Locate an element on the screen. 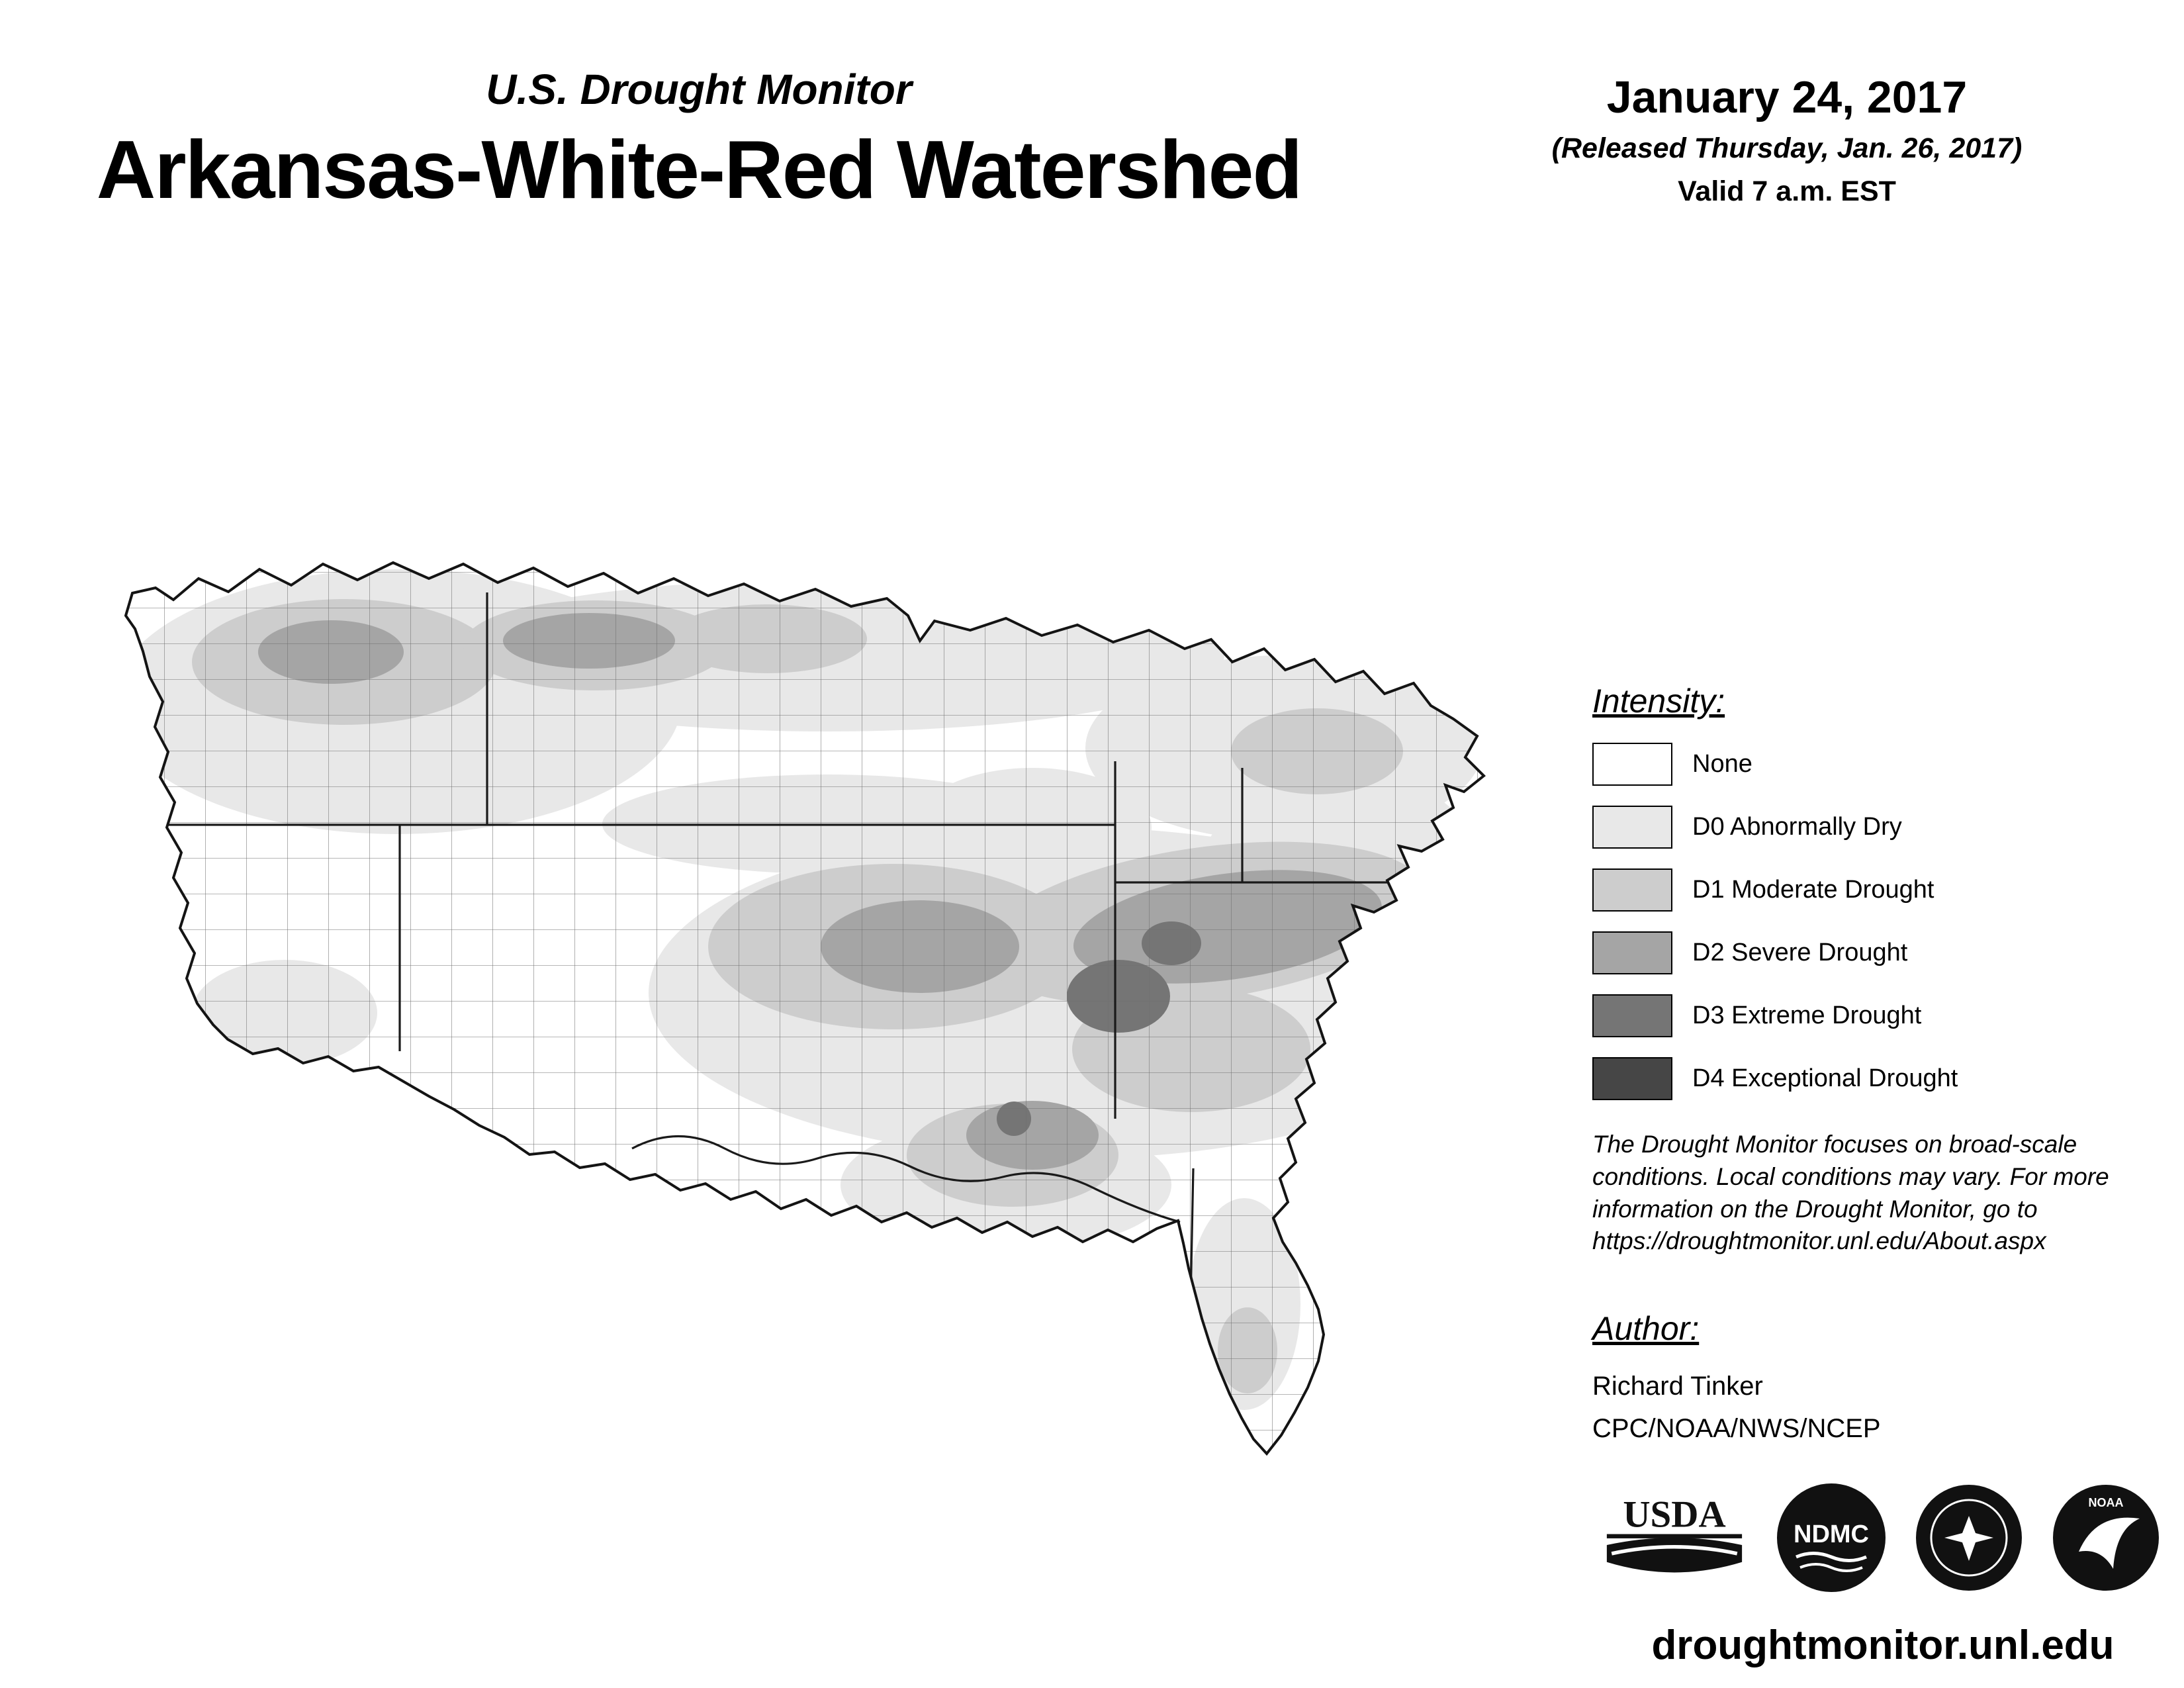  legend-item: None is located at coordinates (1775, 764).